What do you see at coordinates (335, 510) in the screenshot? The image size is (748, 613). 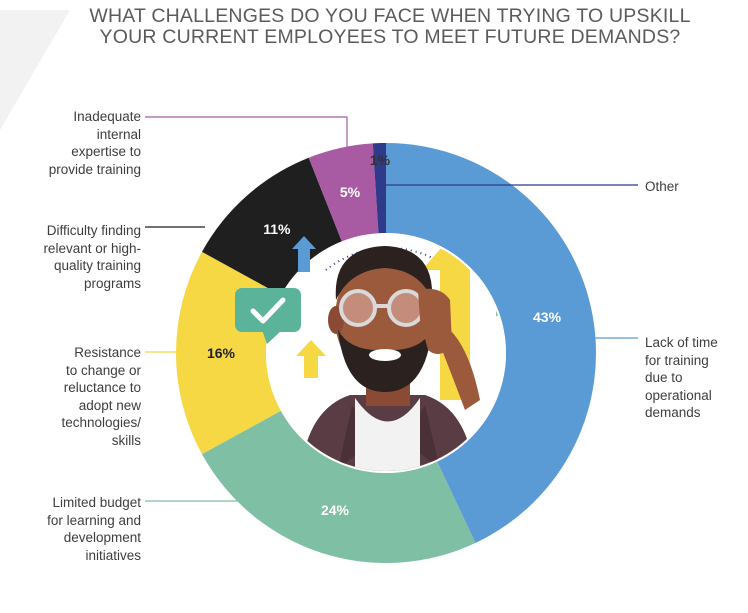 I see `slice-value-label: 24%` at bounding box center [335, 510].